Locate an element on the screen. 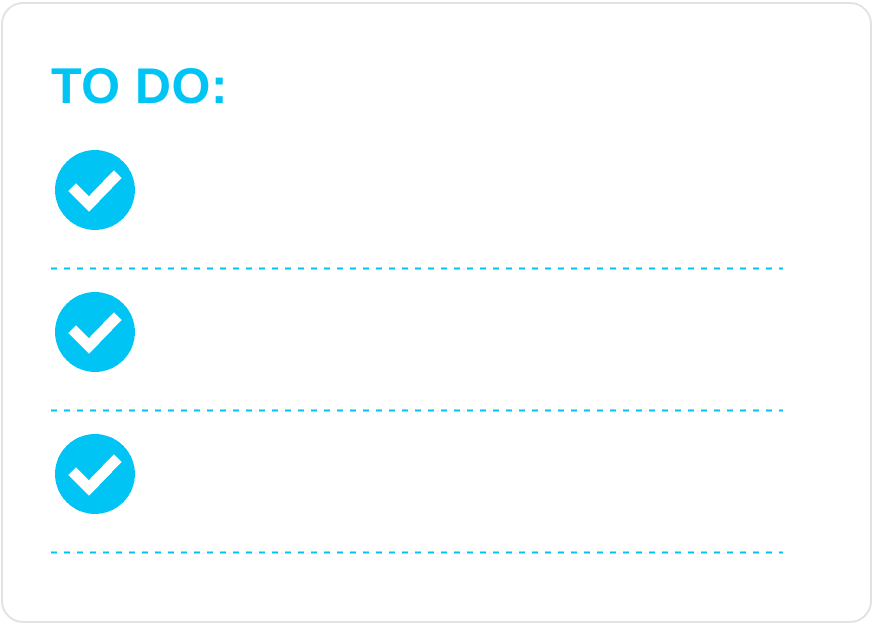 The height and width of the screenshot is (625, 875). page-title: TO DO: is located at coordinates (140, 86).